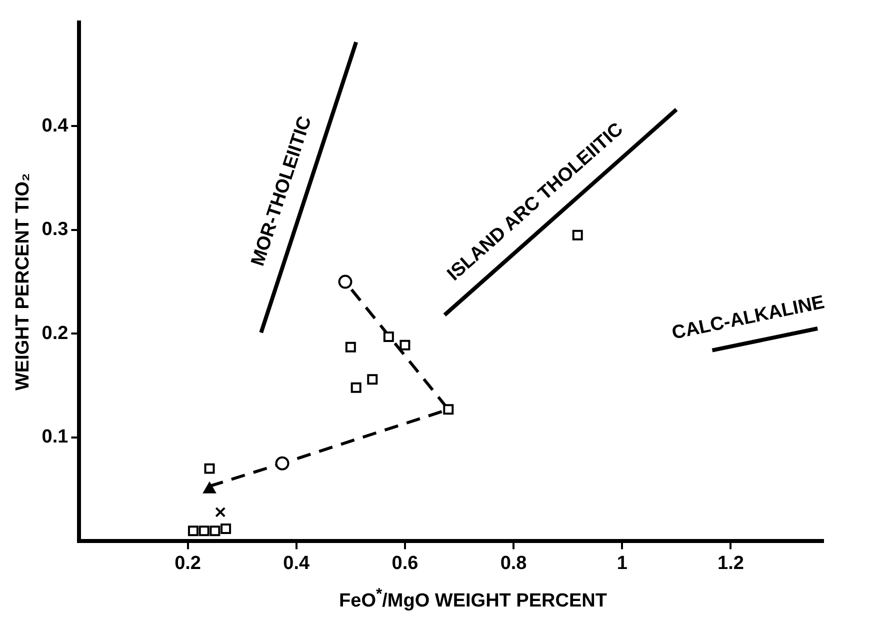 Image resolution: width=888 pixels, height=639 pixels. What do you see at coordinates (188, 563) in the screenshot?
I see `x-tick-label: 0.2` at bounding box center [188, 563].